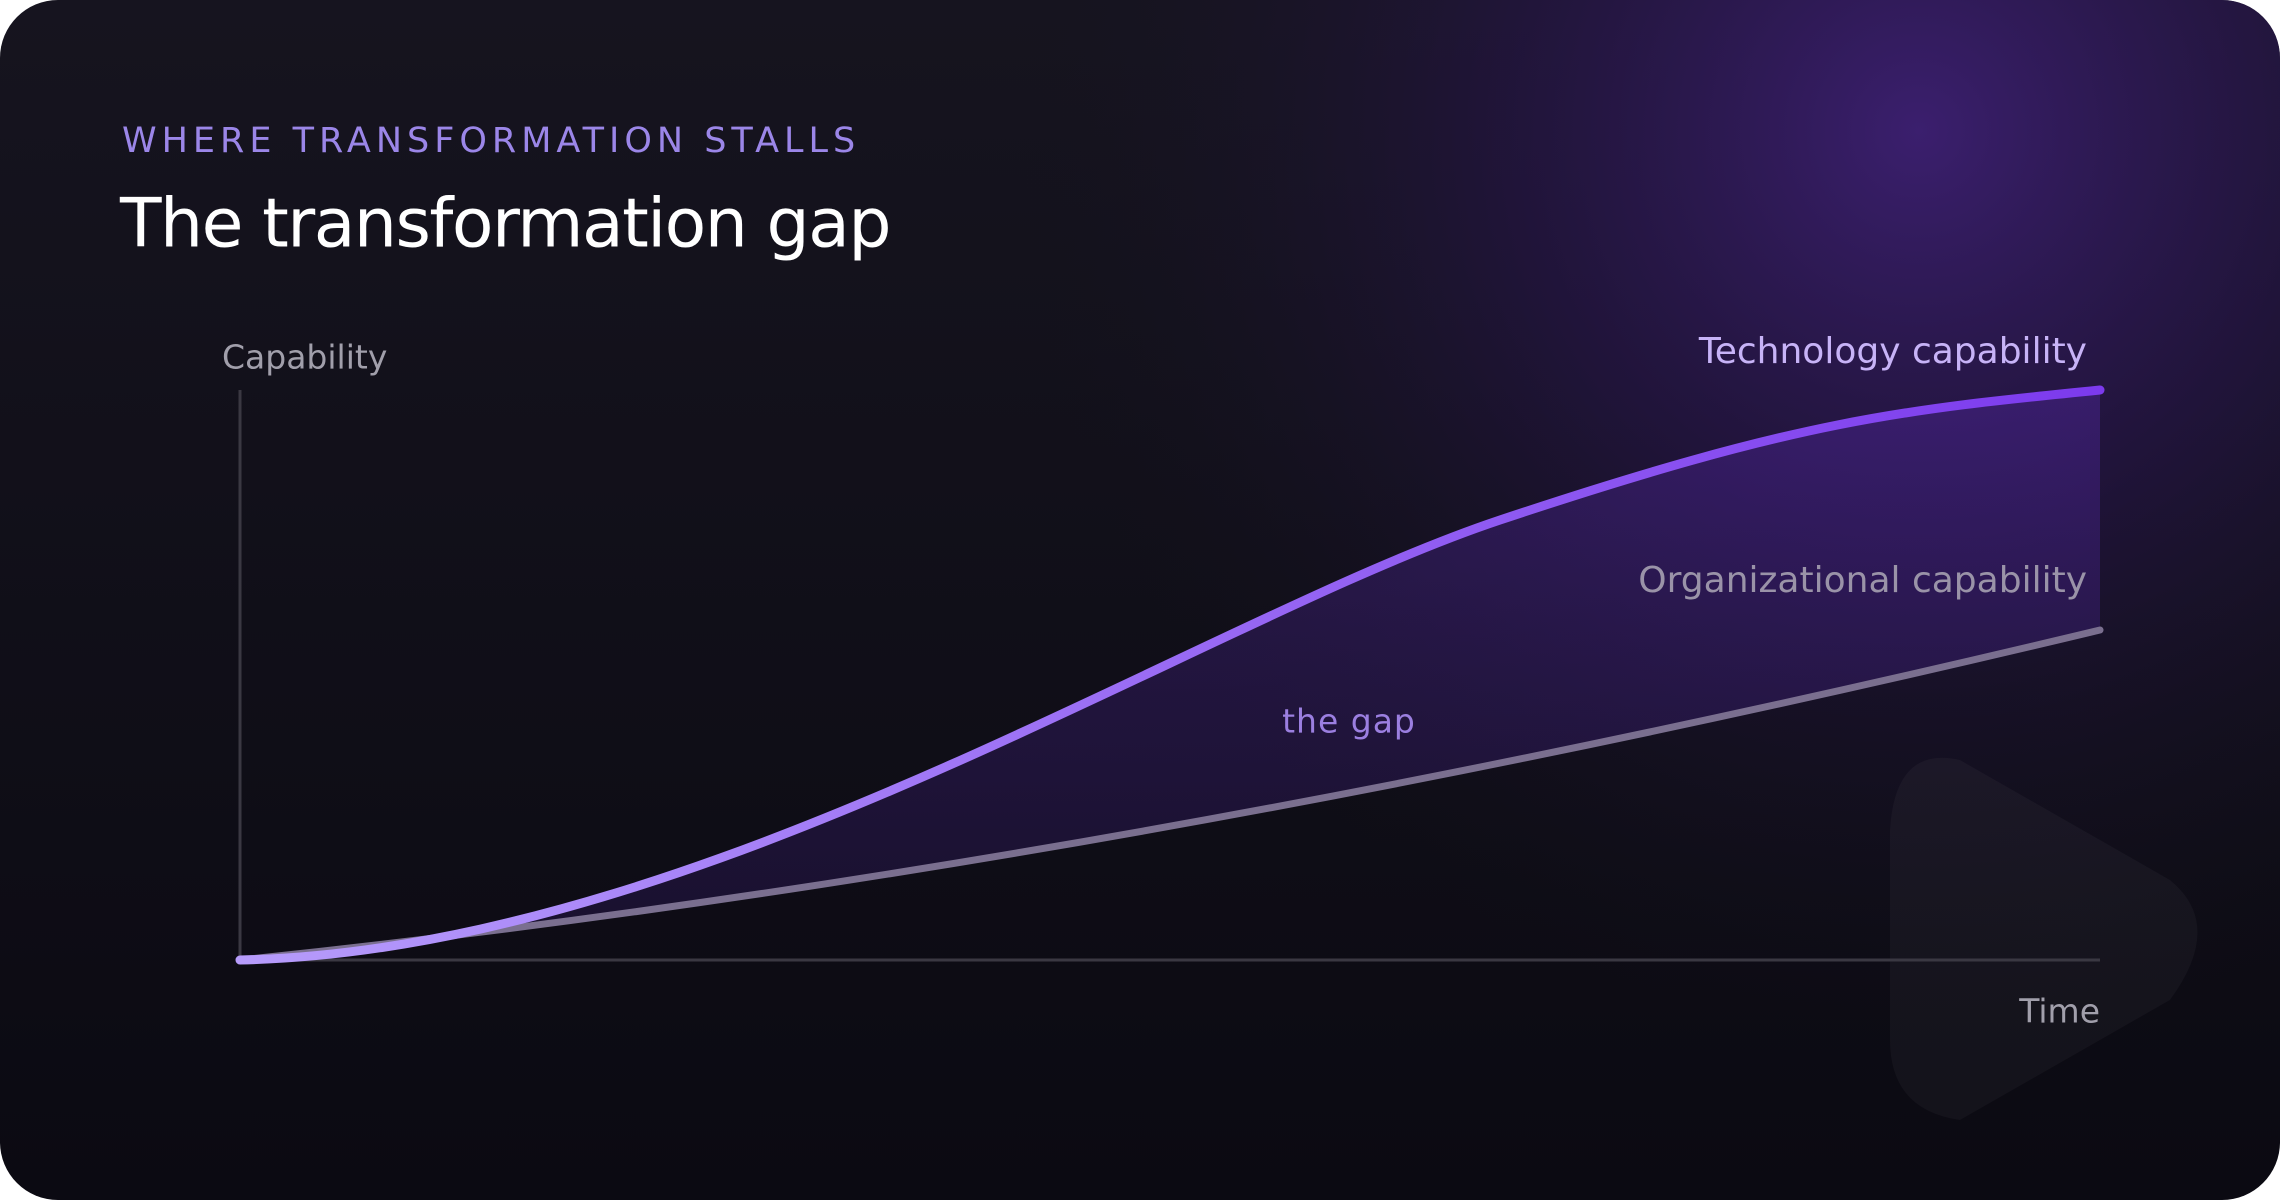 The width and height of the screenshot is (2280, 1200). I want to click on gap-label: the gap, so click(1349, 721).